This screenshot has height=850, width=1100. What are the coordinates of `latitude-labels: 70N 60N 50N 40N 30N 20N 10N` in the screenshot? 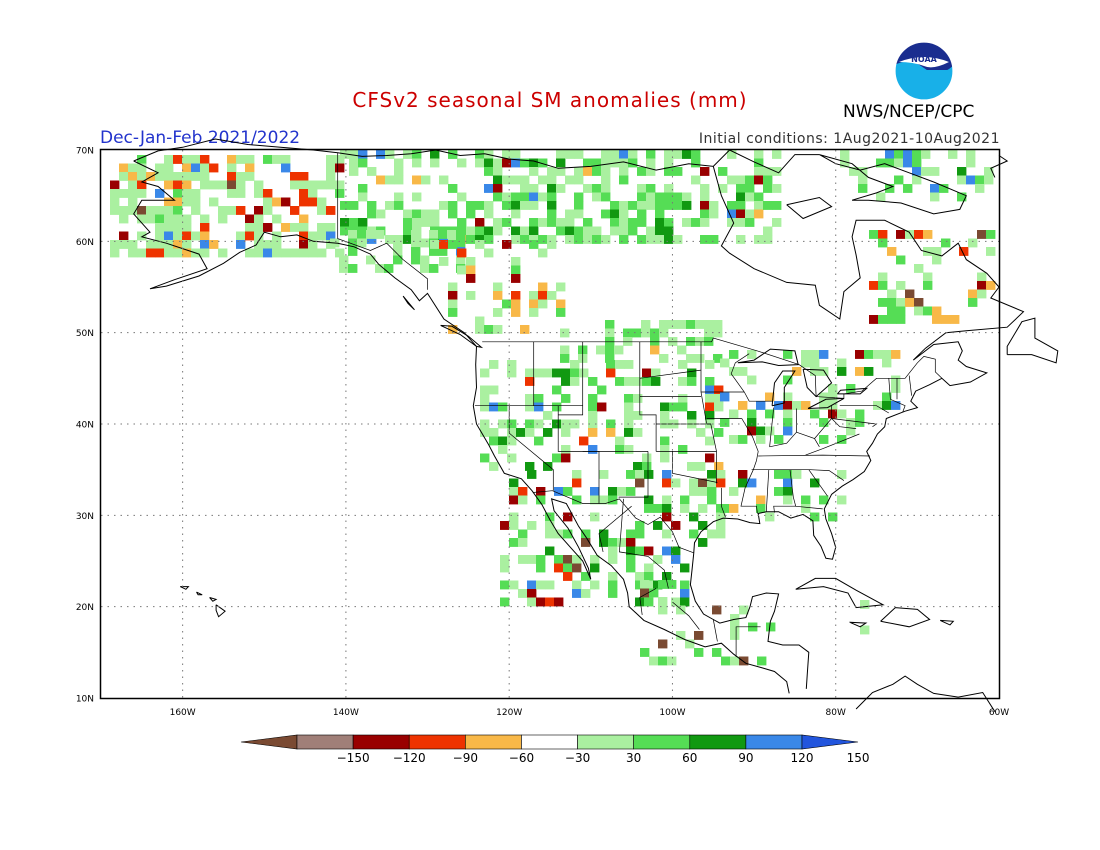 It's located at (85, 426).